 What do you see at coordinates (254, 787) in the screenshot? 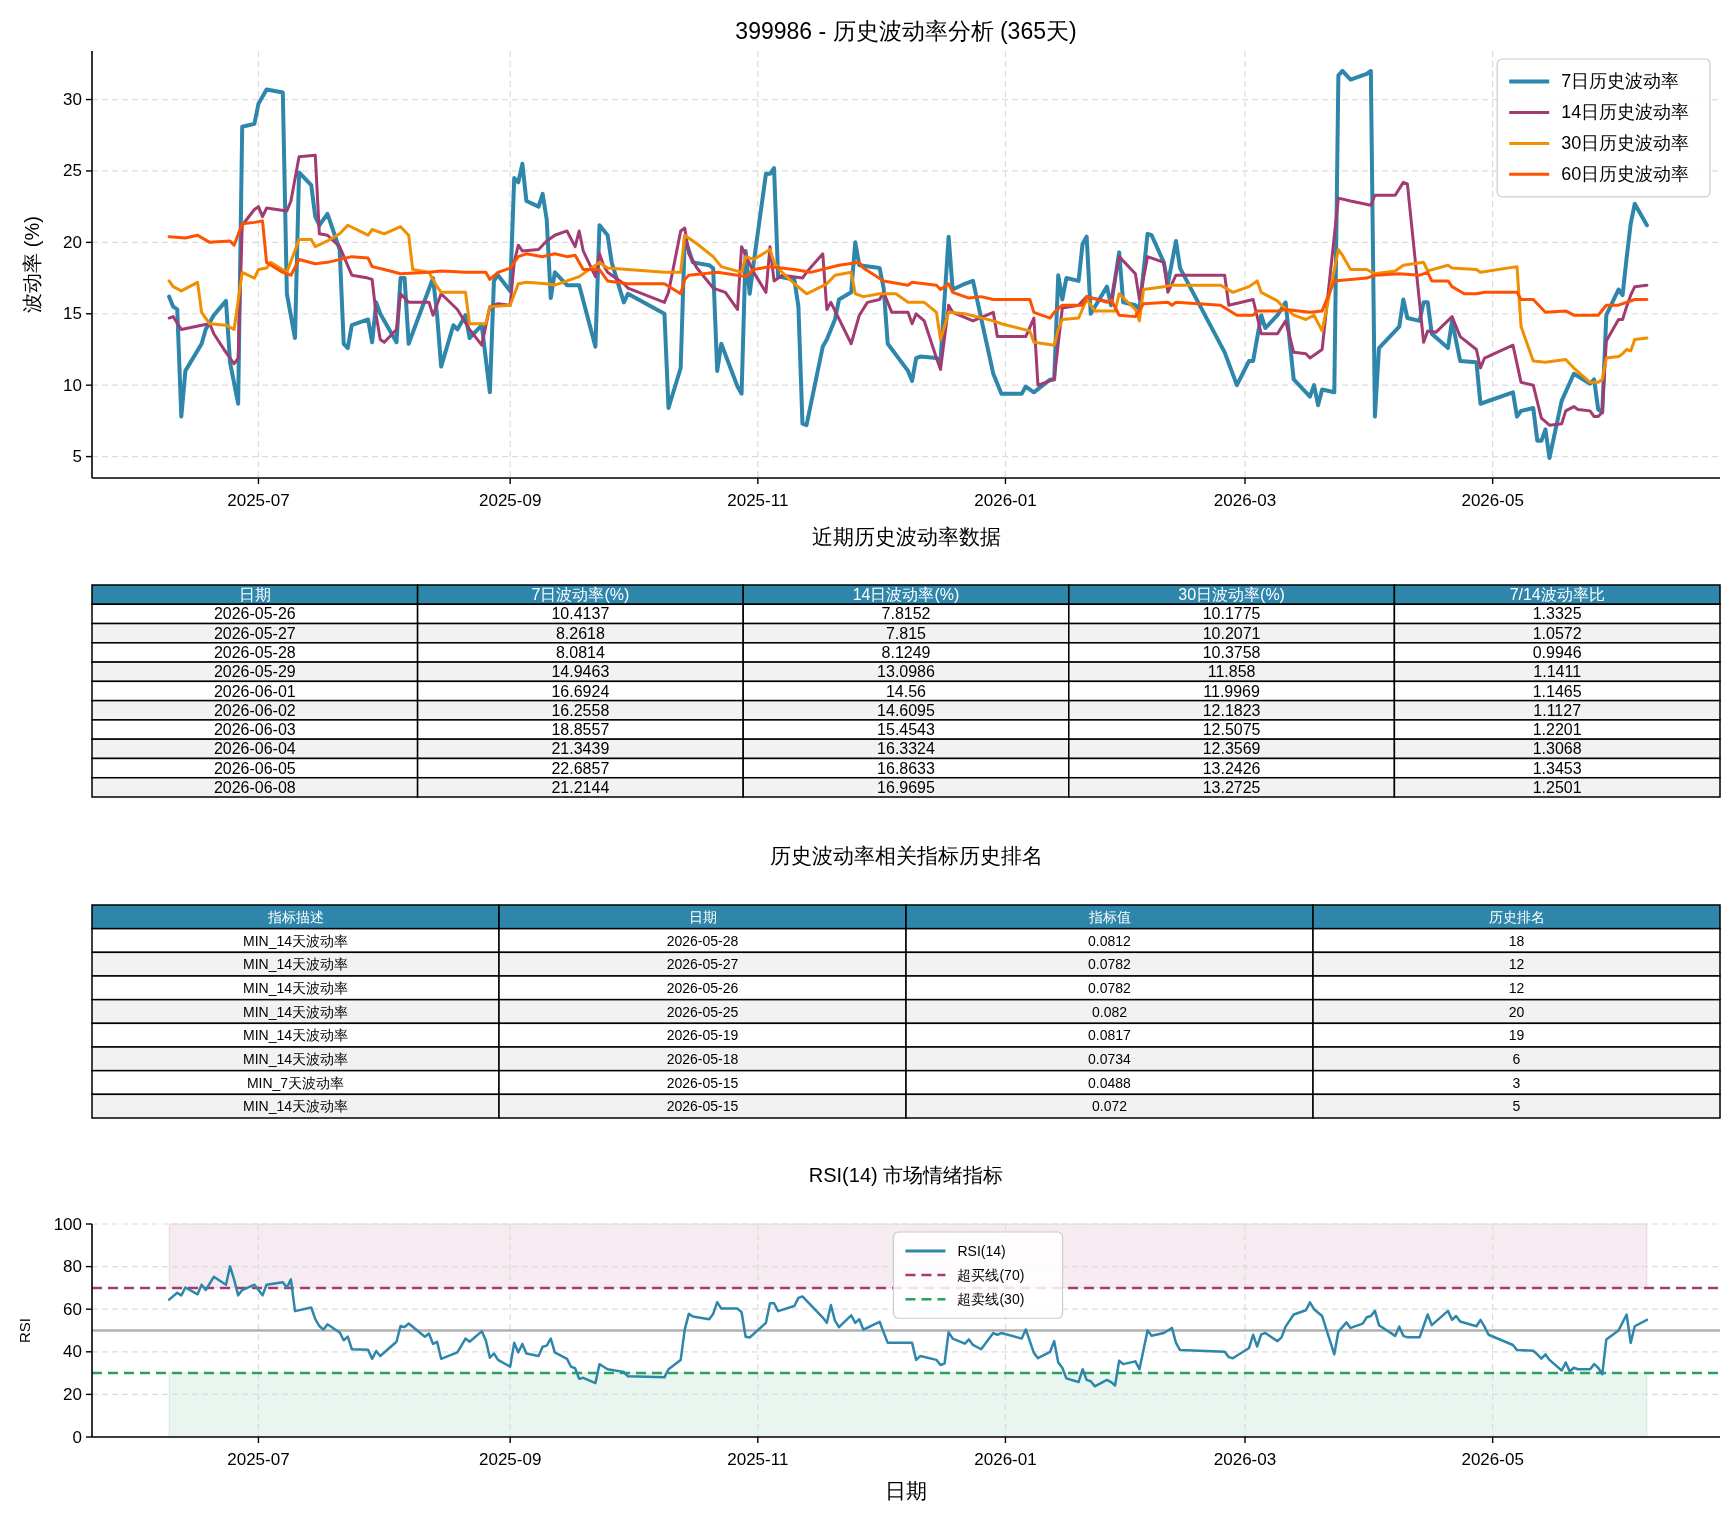
I see `text: 2026-06-08` at bounding box center [254, 787].